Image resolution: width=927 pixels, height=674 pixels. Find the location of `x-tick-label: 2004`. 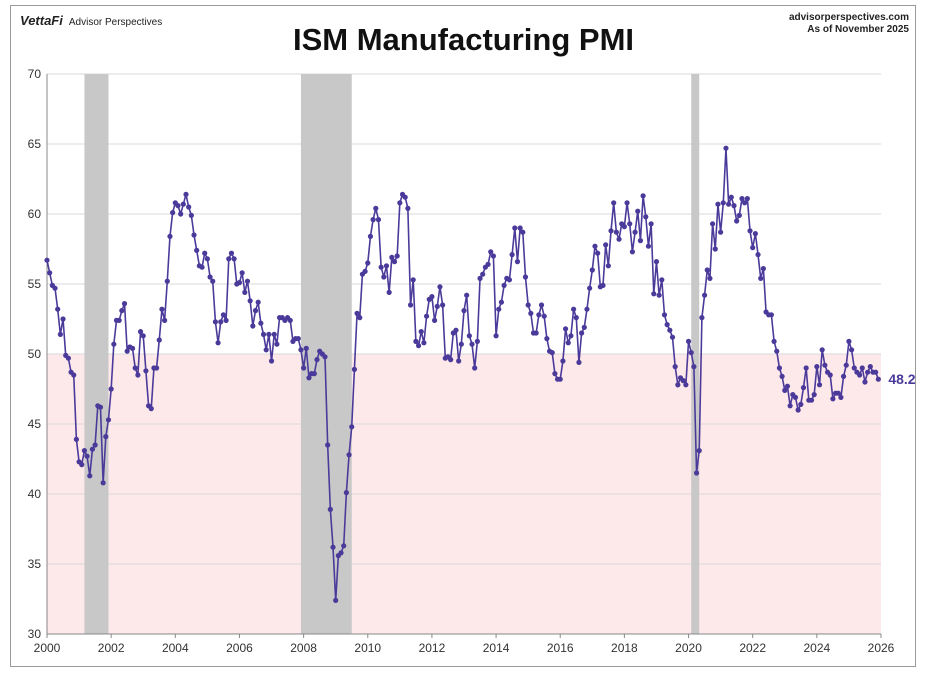

x-tick-label: 2004 is located at coordinates (175, 648).